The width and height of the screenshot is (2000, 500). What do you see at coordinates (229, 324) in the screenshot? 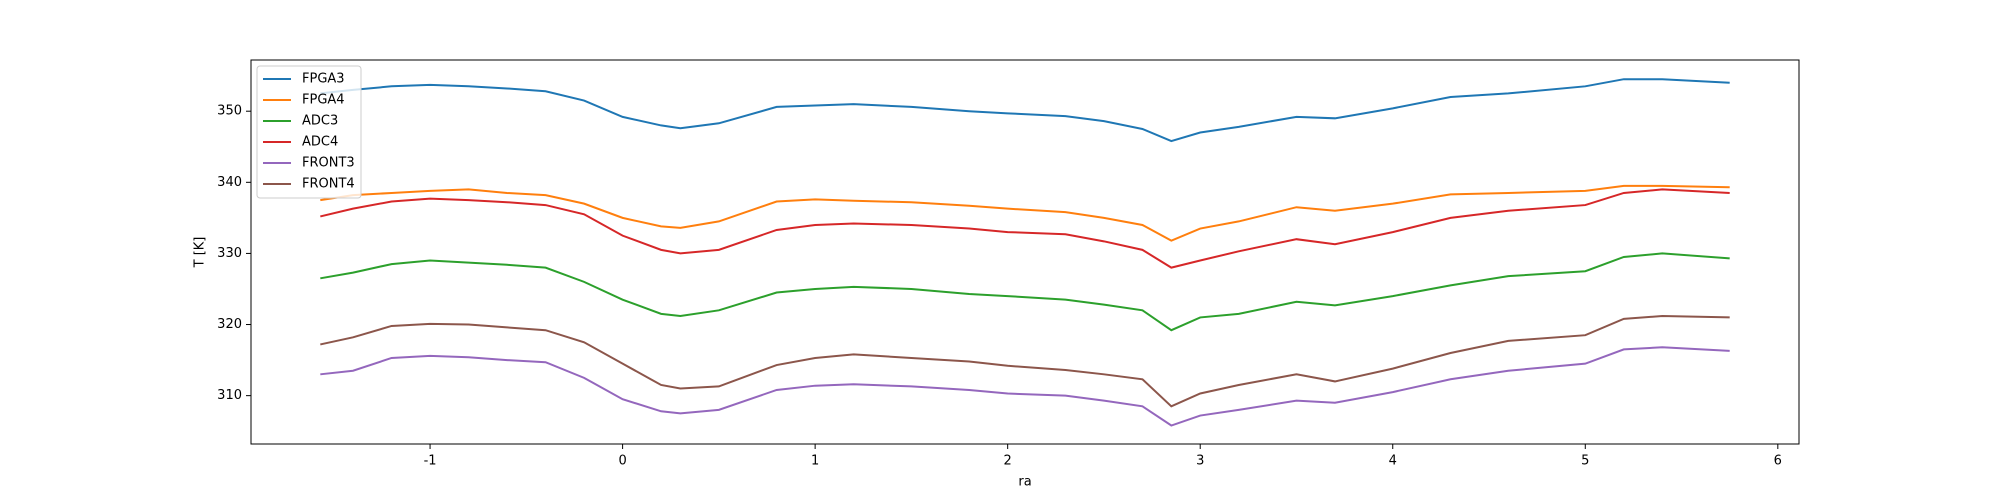
I see `y-tick-label: 320` at bounding box center [229, 324].